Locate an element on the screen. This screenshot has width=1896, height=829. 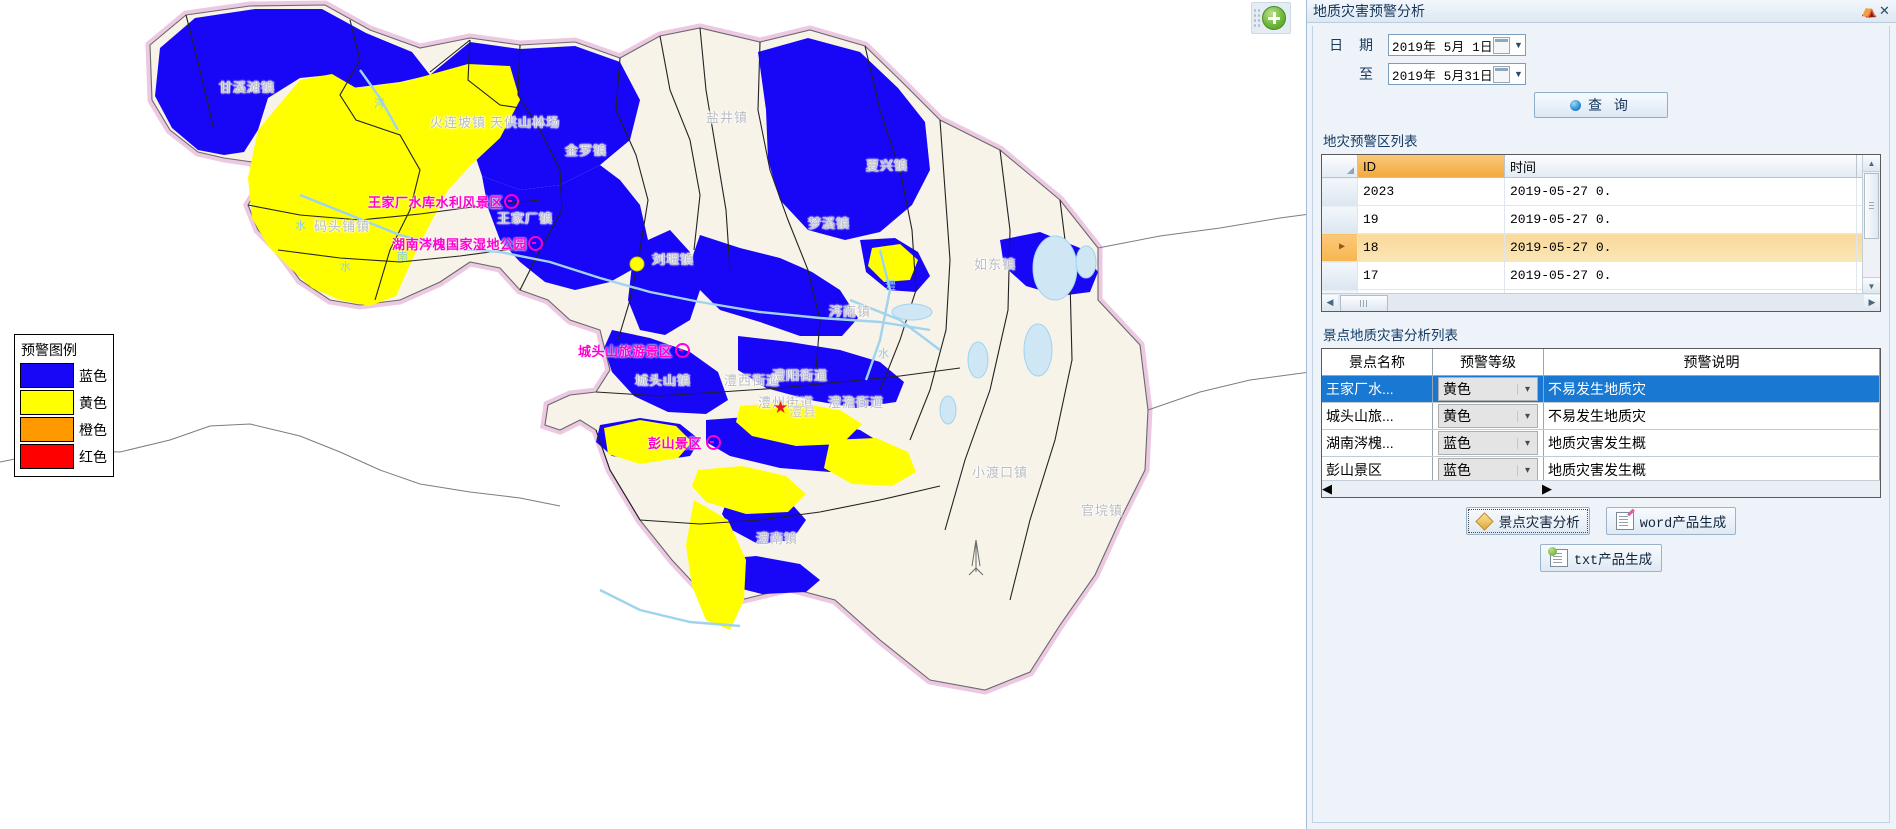
date-to-row: 至 2019年 5月31日 ▼ is located at coordinates (1601, 74).